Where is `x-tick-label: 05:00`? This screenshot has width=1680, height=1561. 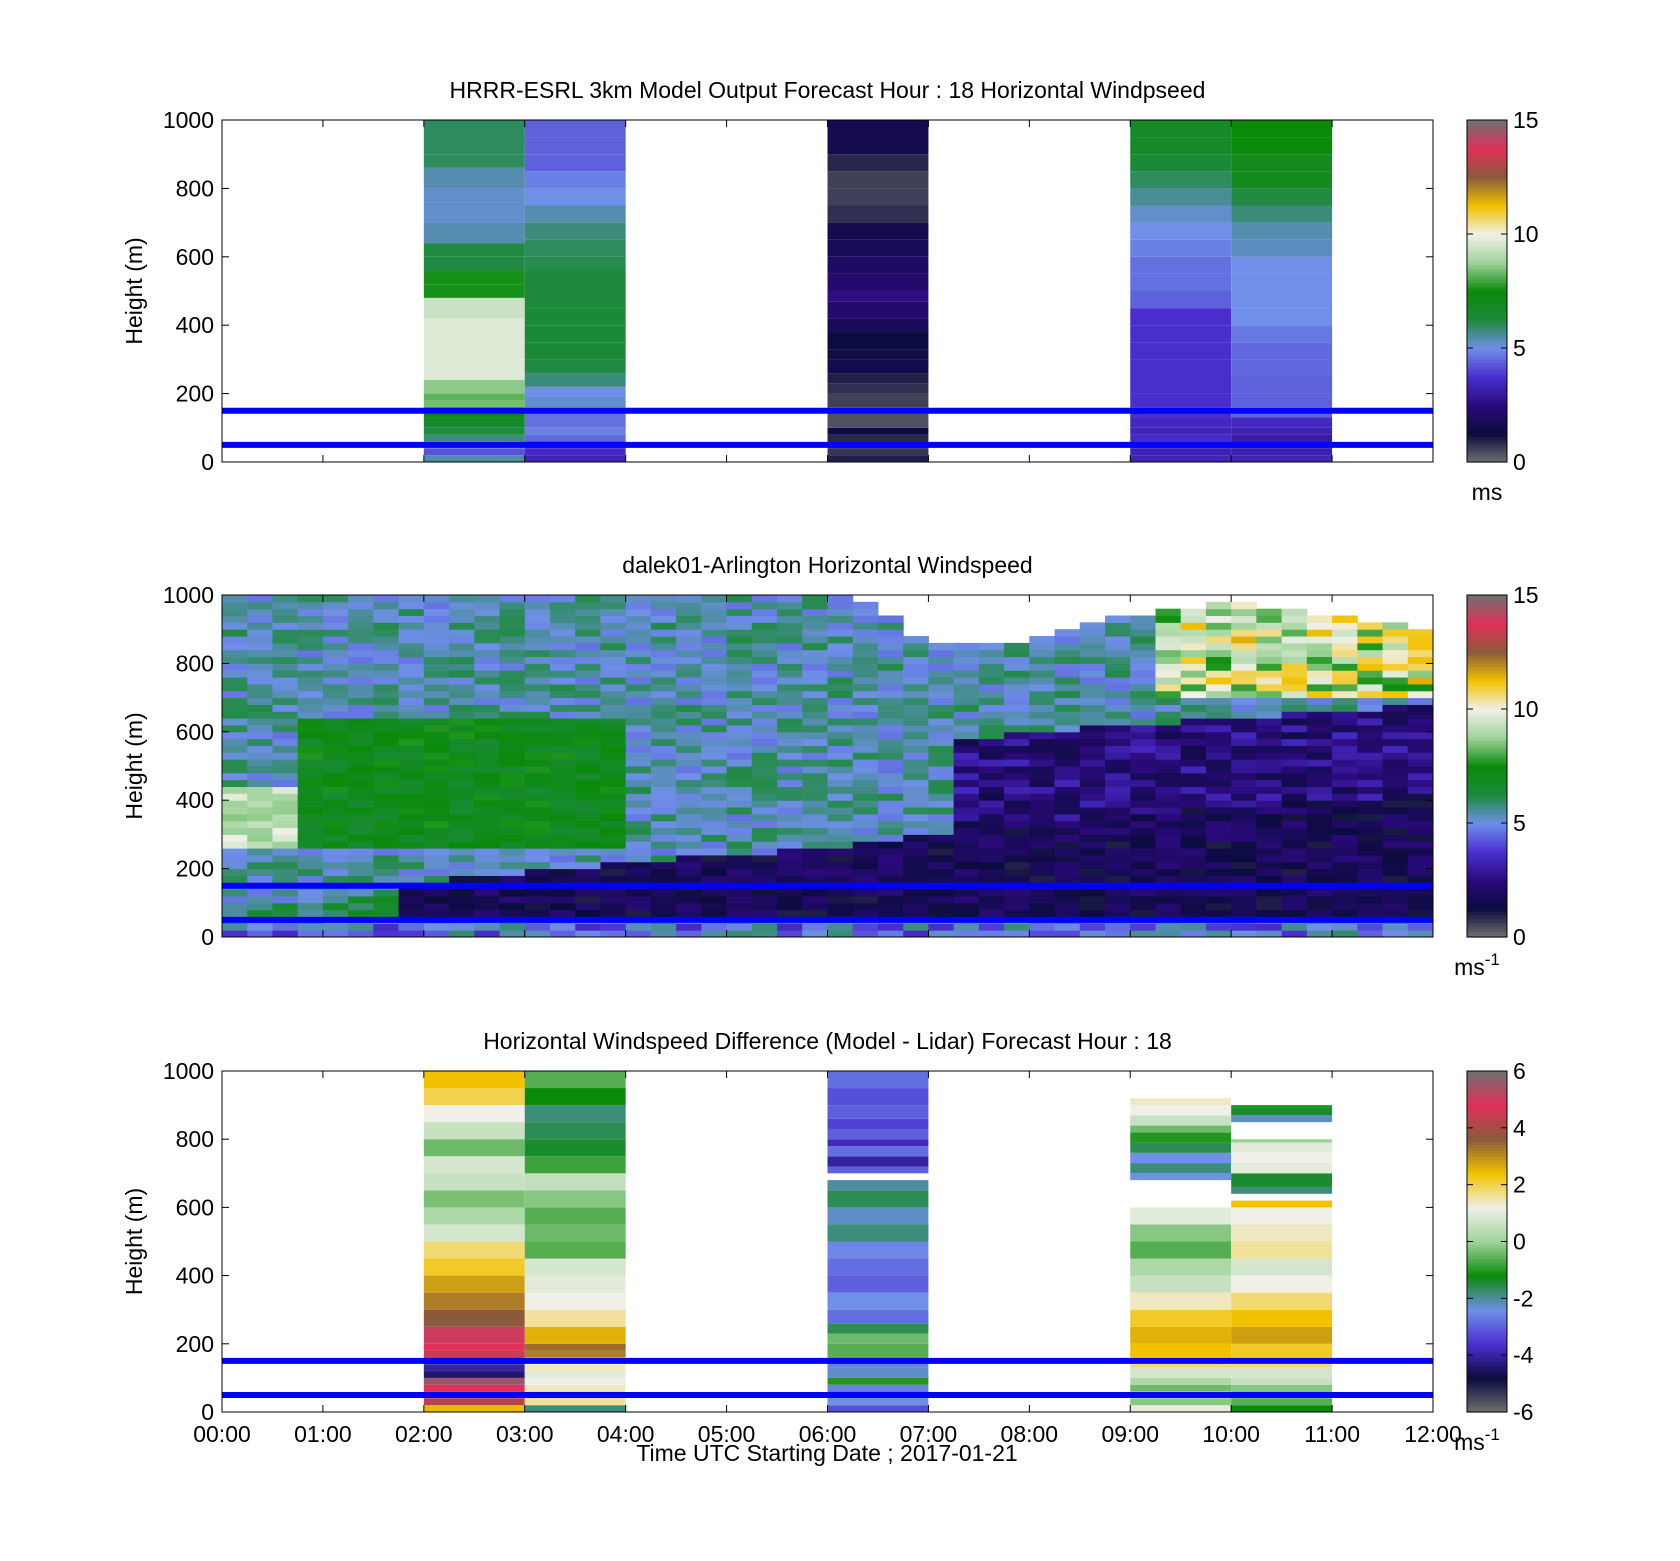
x-tick-label: 05:00 is located at coordinates (727, 1434).